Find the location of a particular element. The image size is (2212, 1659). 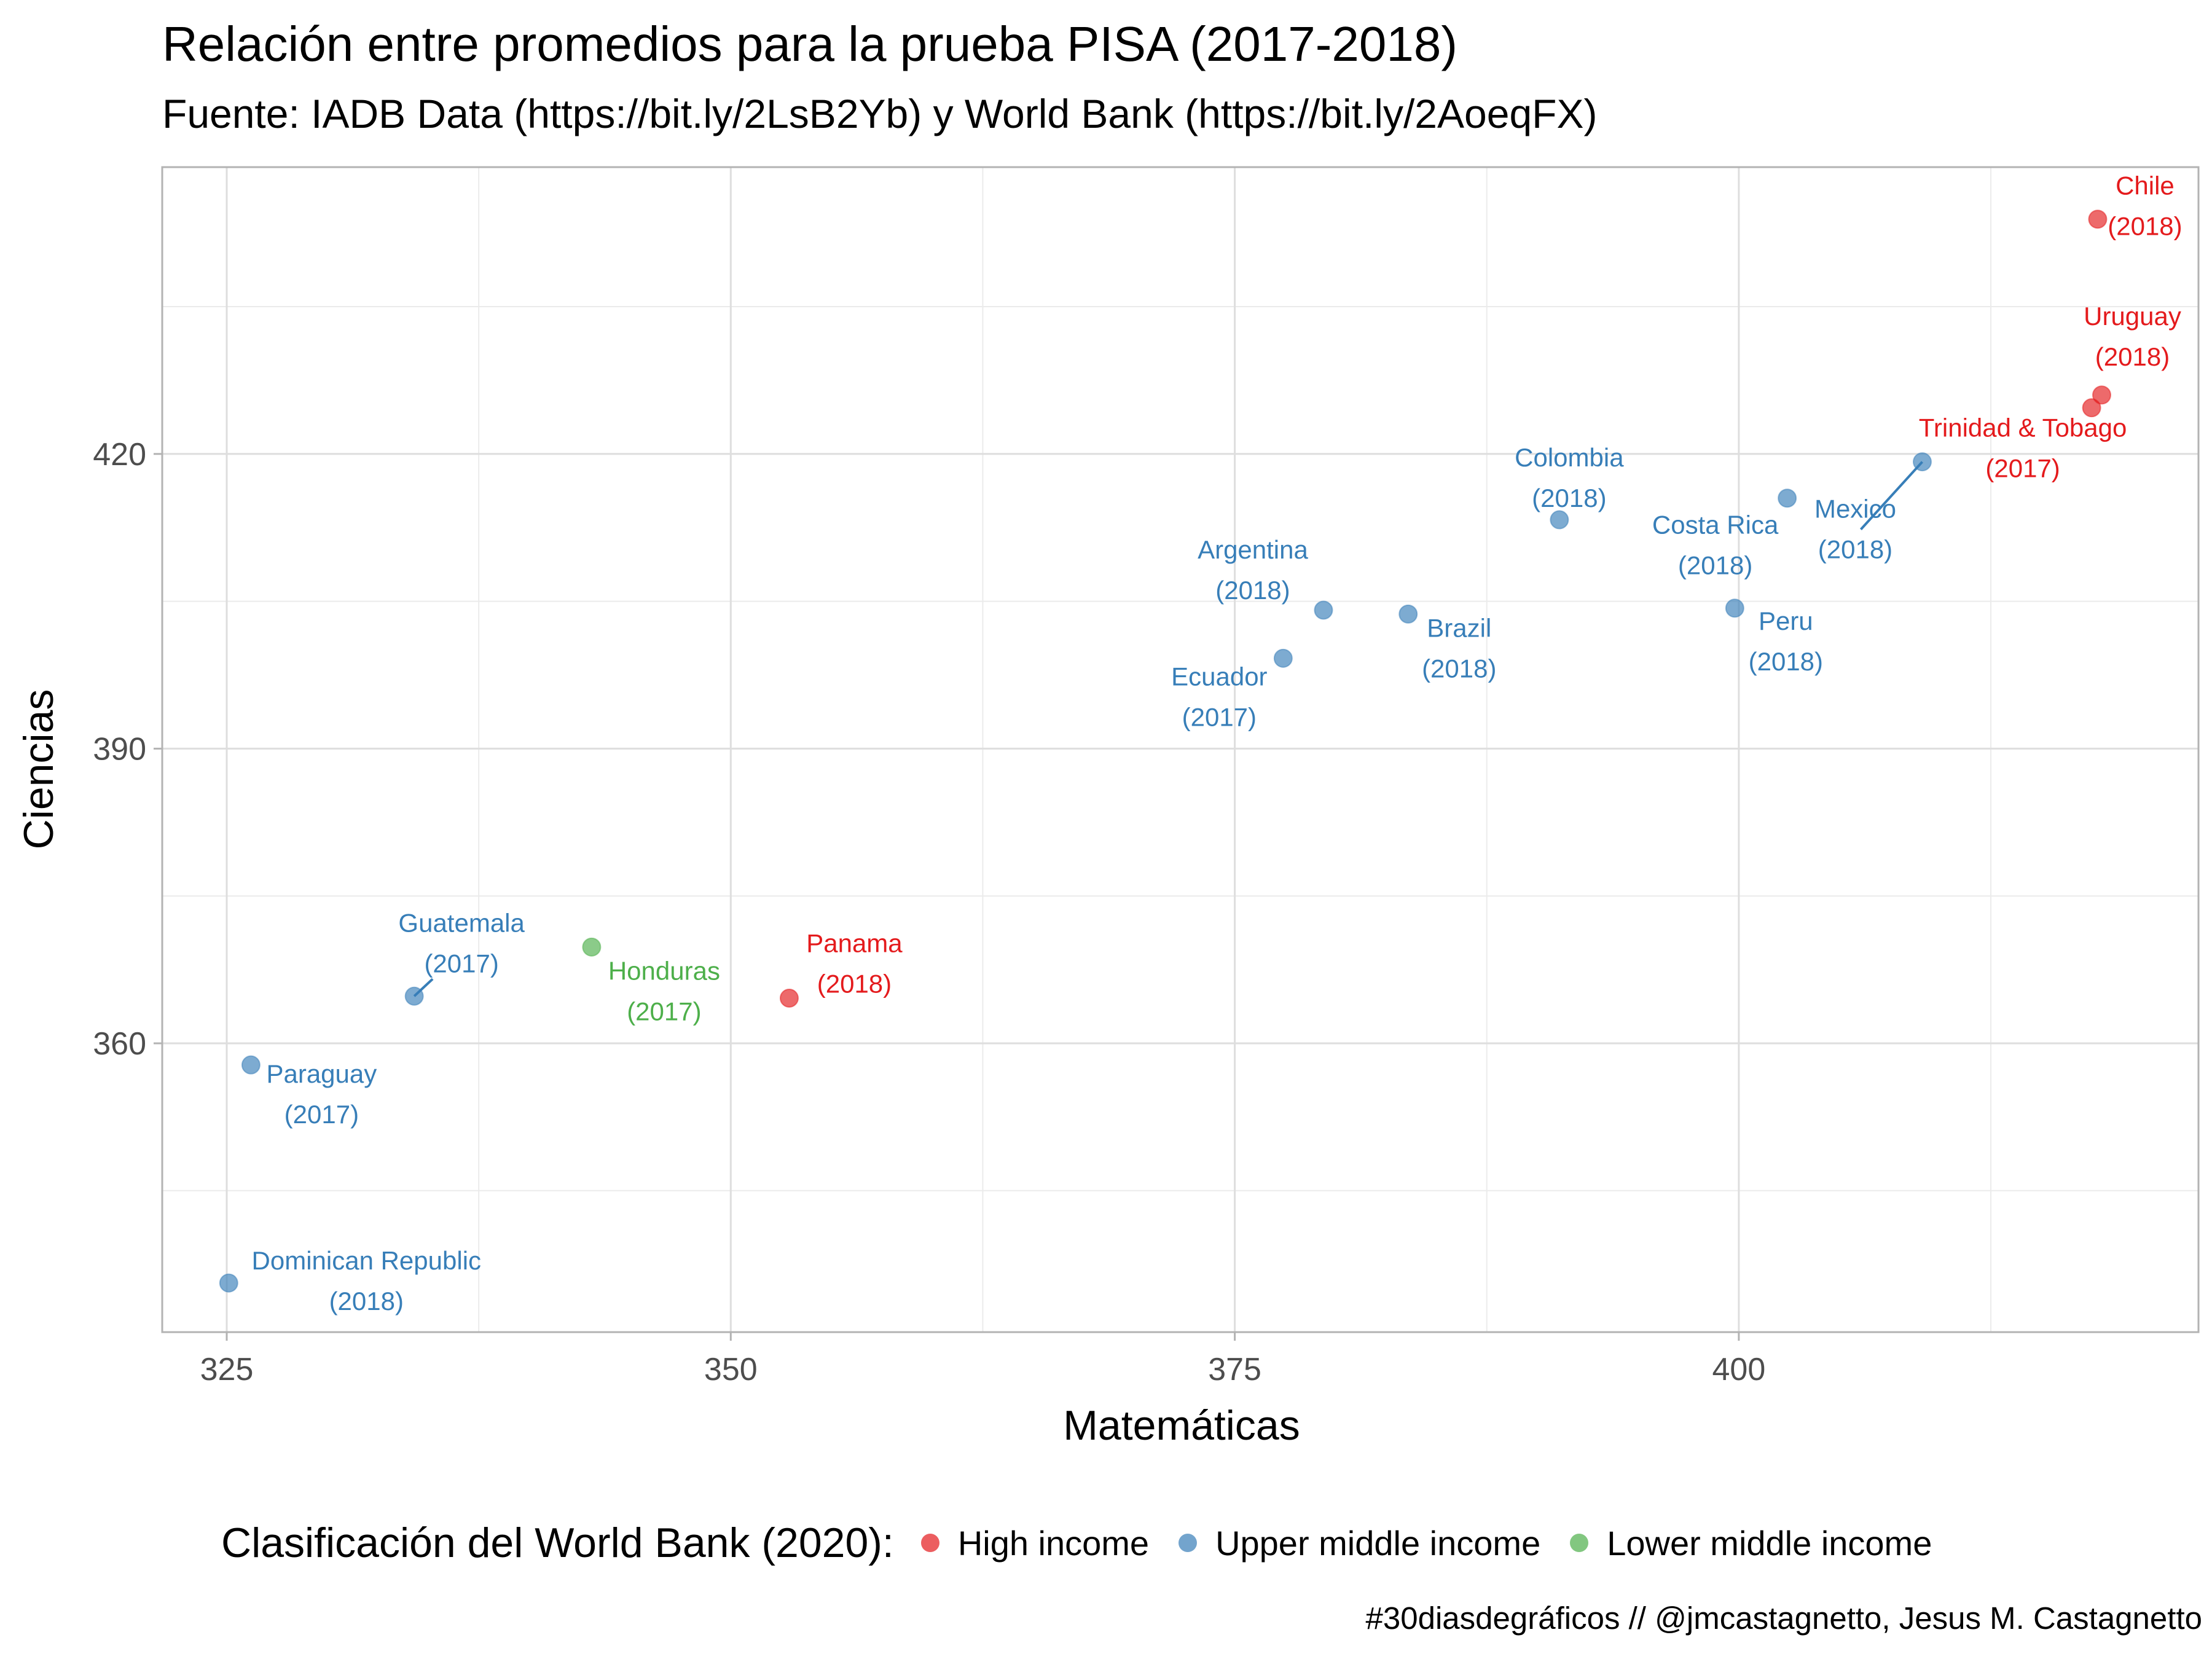

point-brazil is located at coordinates (1408, 614).